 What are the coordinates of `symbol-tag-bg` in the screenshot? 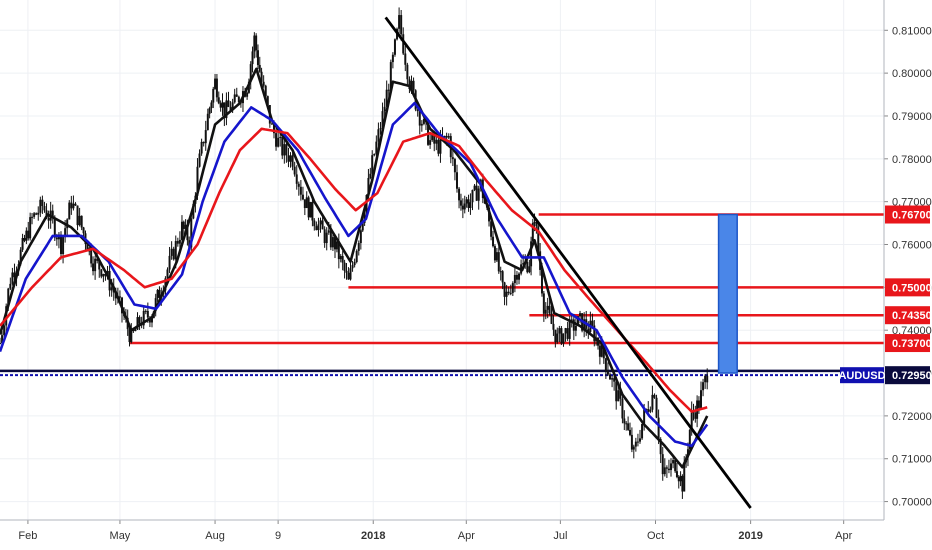 It's located at (862, 375).